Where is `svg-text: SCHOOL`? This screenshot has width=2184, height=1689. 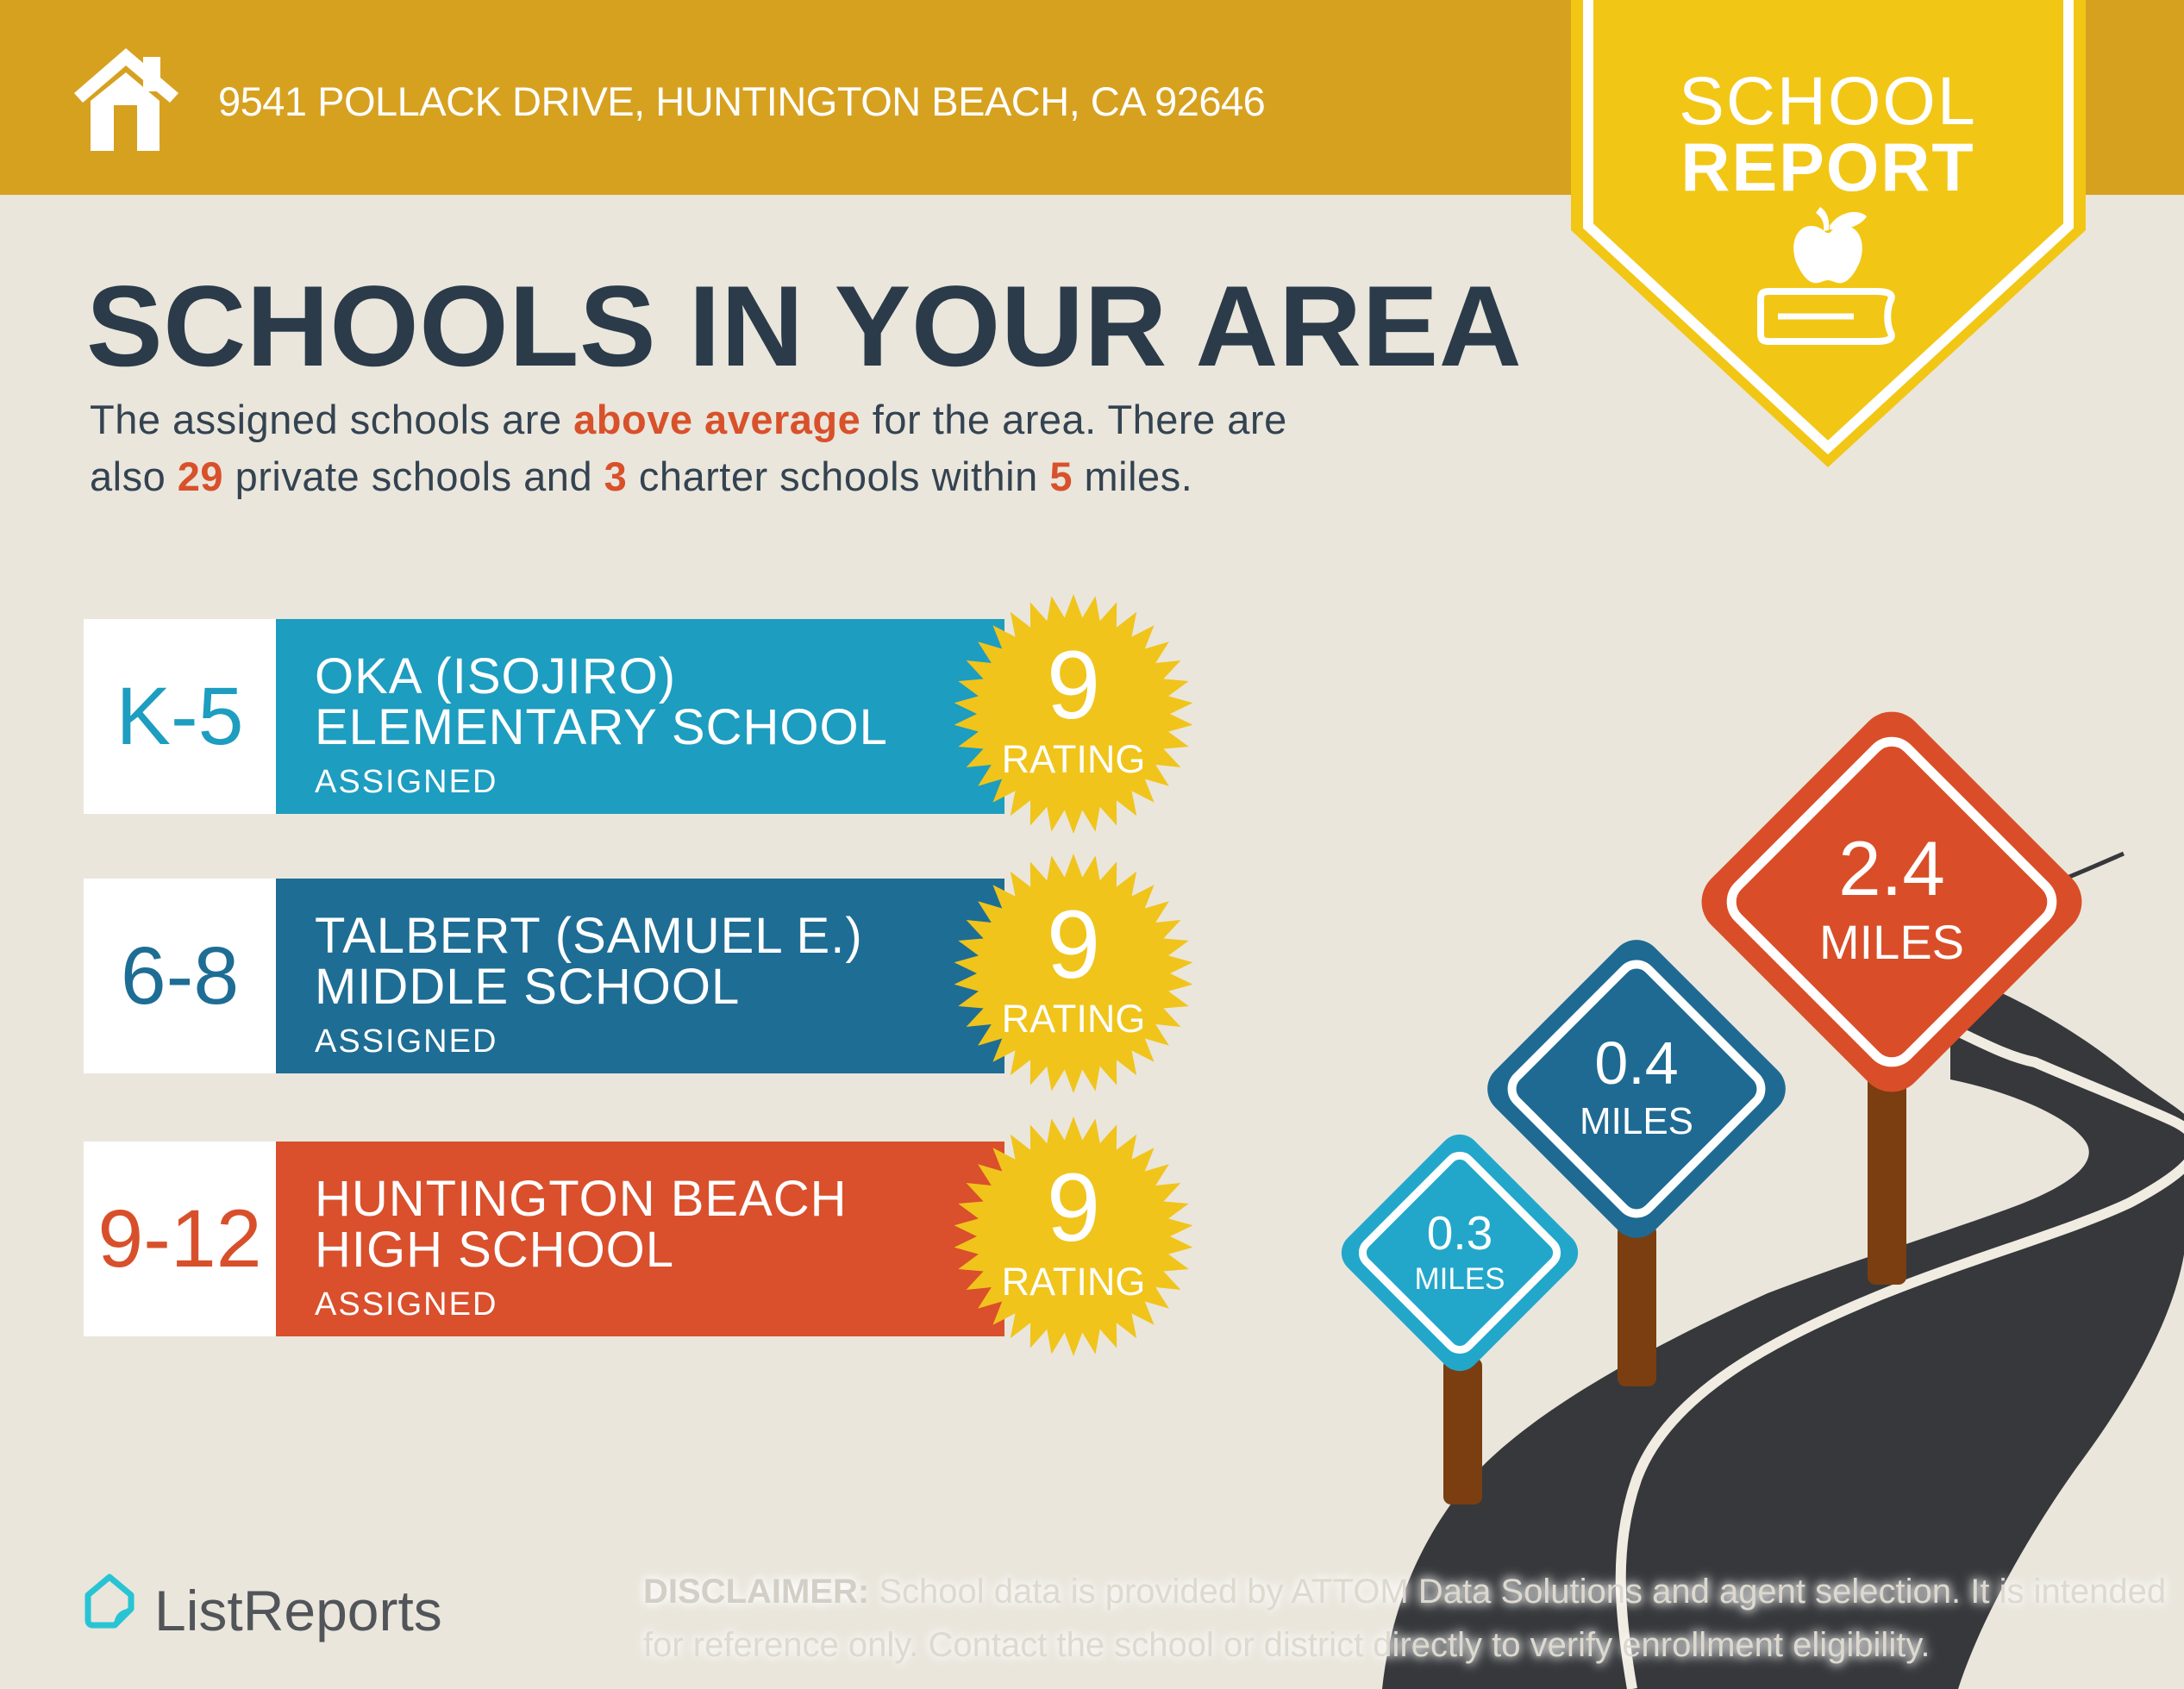
svg-text: SCHOOL is located at coordinates (1828, 100).